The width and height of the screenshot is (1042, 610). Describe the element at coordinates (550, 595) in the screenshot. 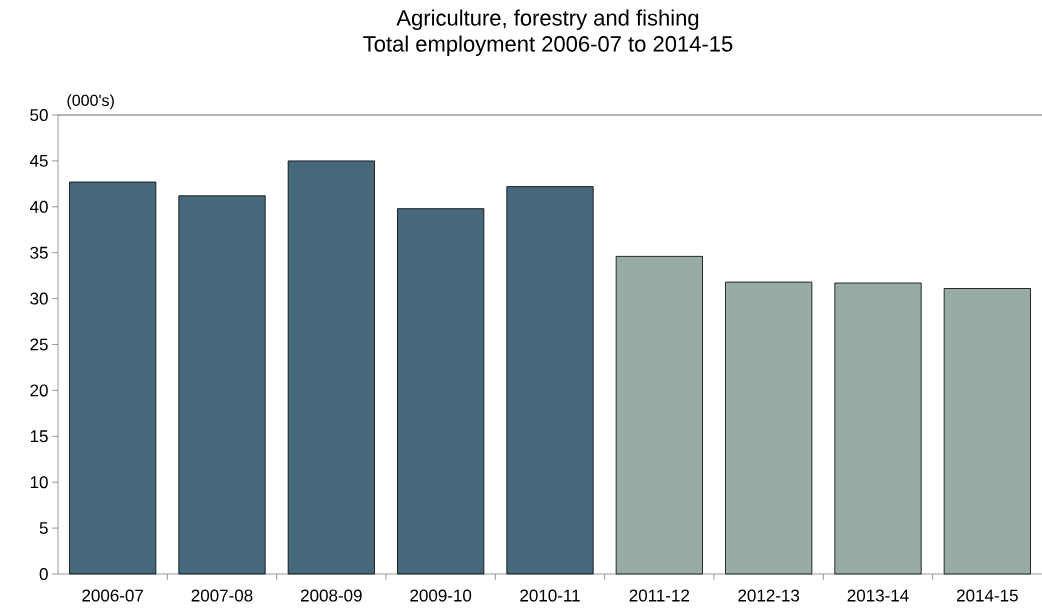

I see `x-tick-label: 2010-11` at that location.